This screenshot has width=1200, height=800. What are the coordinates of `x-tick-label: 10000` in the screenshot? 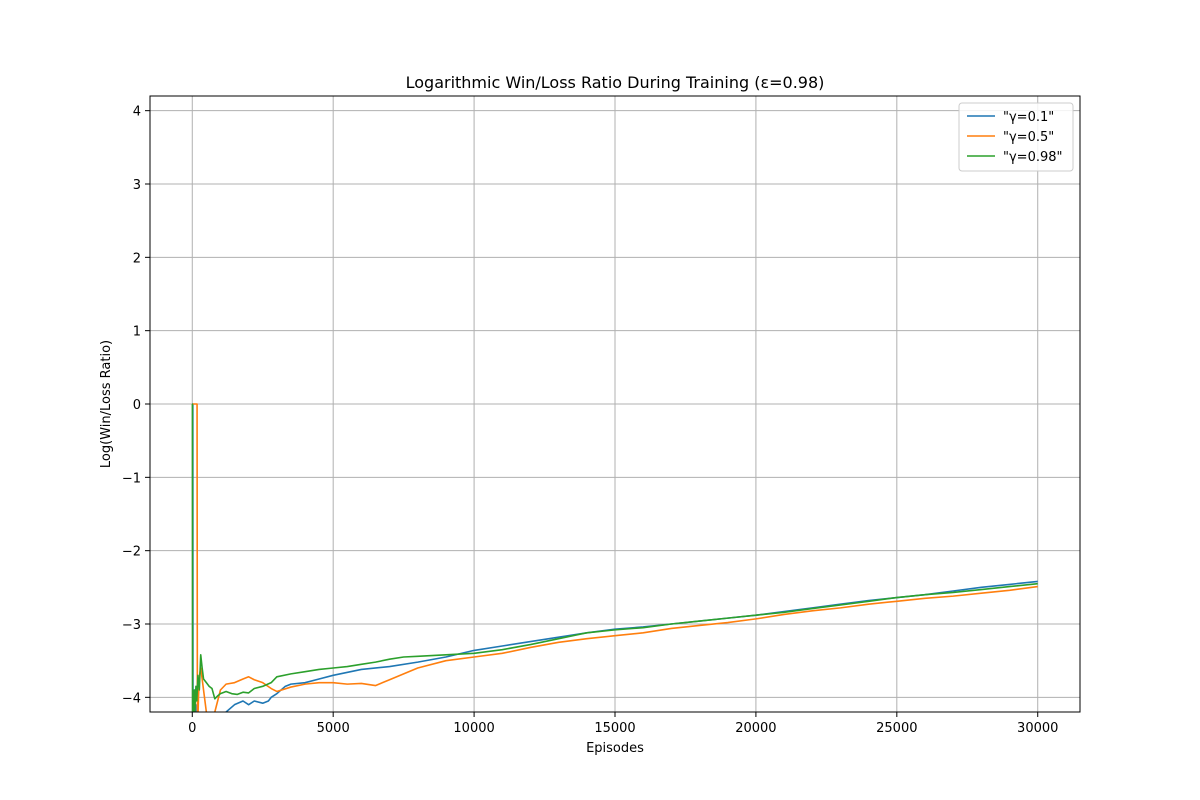 It's located at (473, 728).